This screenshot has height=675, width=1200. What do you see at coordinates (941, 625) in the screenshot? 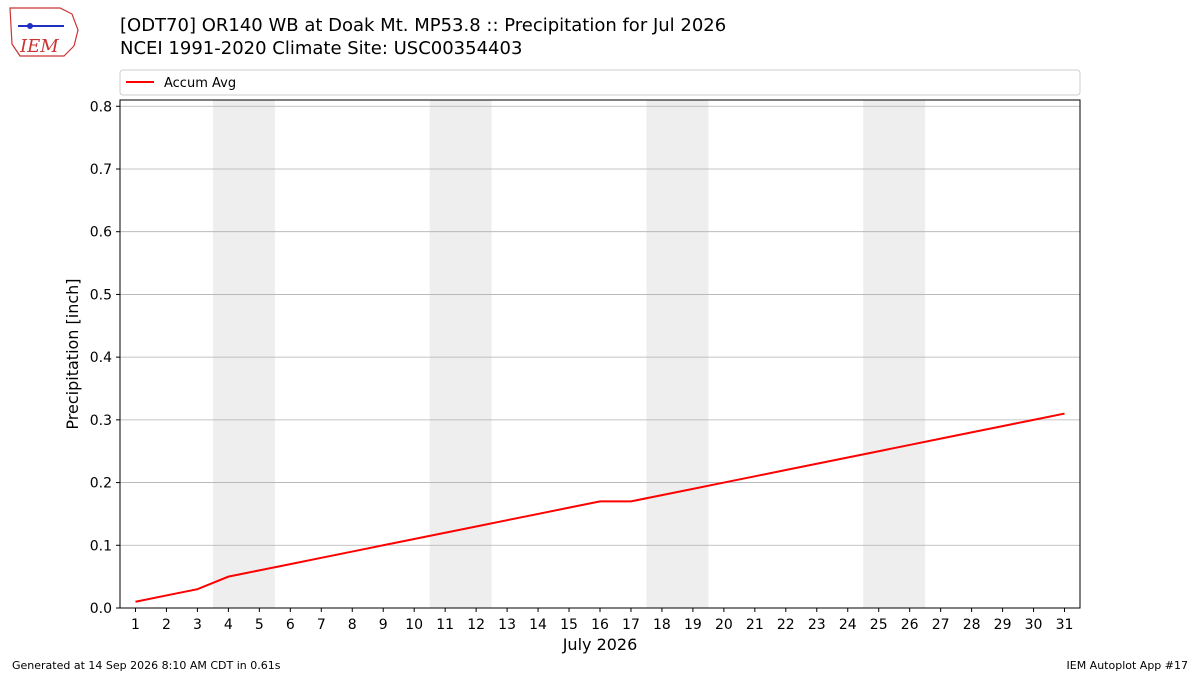
I see `x-tick-label: 27` at bounding box center [941, 625].